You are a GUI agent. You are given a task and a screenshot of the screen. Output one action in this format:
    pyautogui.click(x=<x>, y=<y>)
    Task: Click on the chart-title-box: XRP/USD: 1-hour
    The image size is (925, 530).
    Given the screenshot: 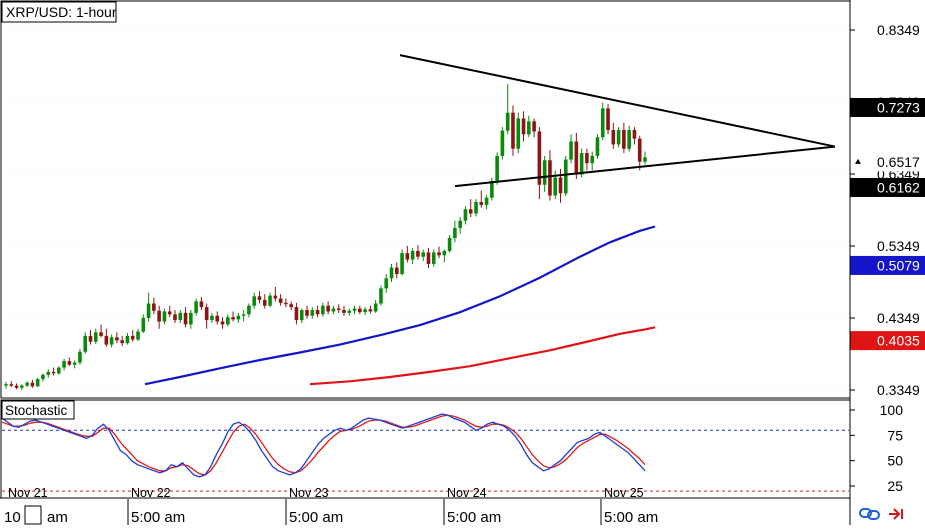 What is the action you would take?
    pyautogui.click(x=59, y=12)
    